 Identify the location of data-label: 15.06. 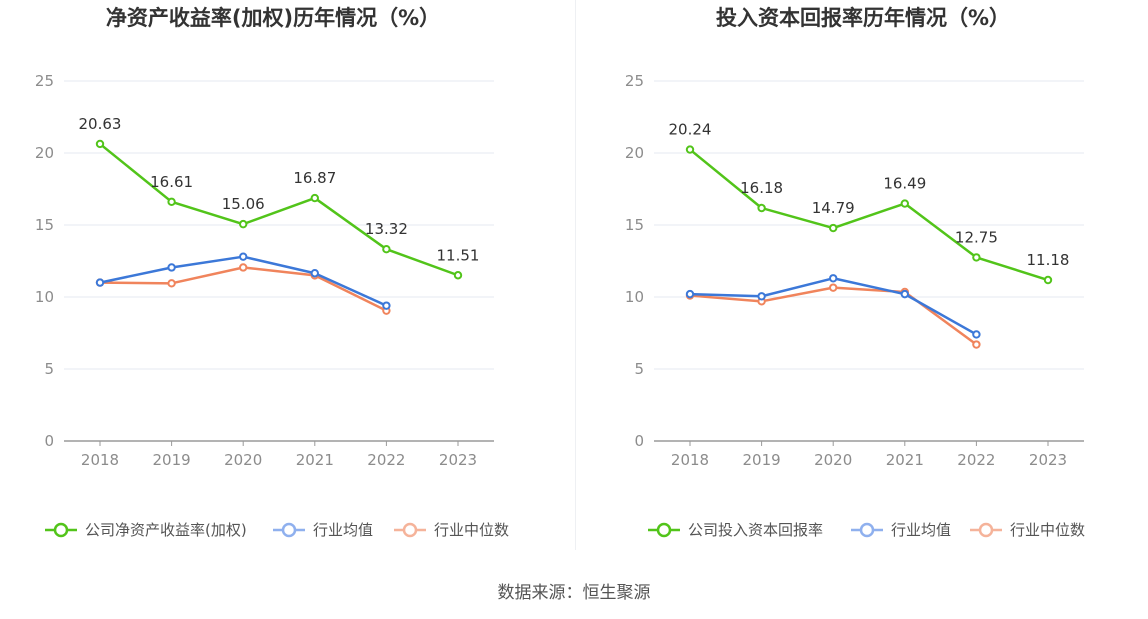
(243, 204).